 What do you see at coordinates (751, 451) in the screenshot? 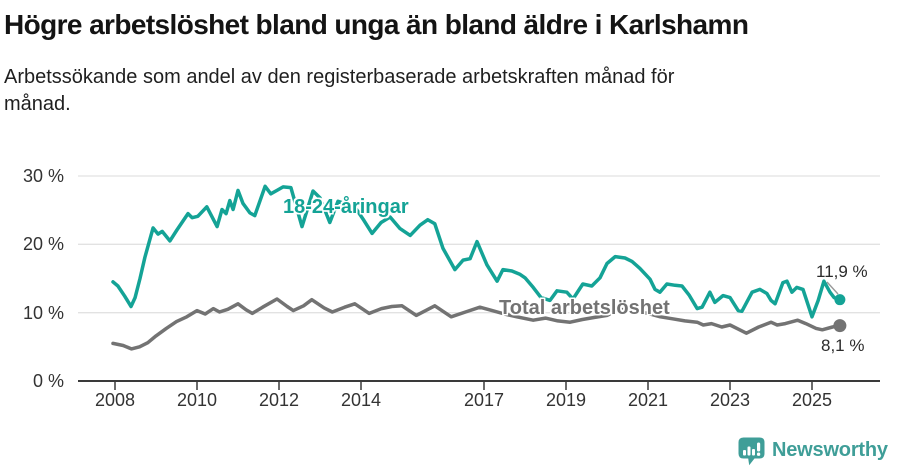
I see `newsworthy-icon` at bounding box center [751, 451].